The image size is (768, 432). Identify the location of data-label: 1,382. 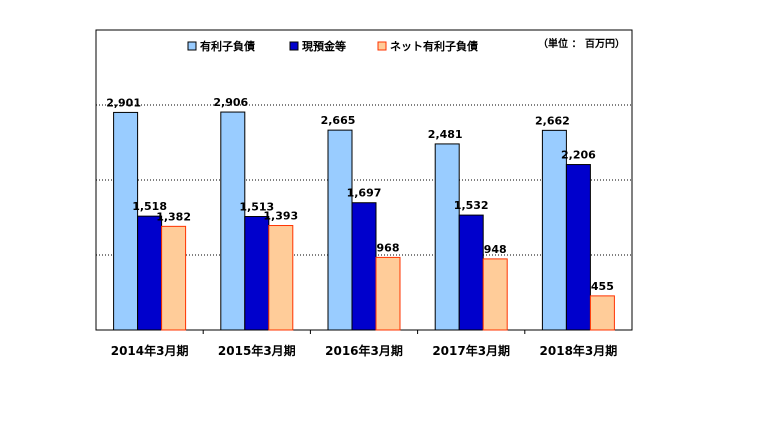
(173, 216).